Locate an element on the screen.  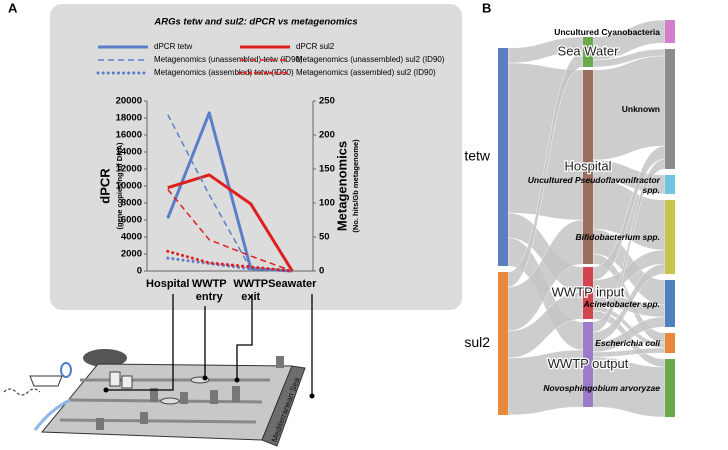
legend-label: Metagenomics (assembled) tetw (ID90) is located at coordinates (224, 72).